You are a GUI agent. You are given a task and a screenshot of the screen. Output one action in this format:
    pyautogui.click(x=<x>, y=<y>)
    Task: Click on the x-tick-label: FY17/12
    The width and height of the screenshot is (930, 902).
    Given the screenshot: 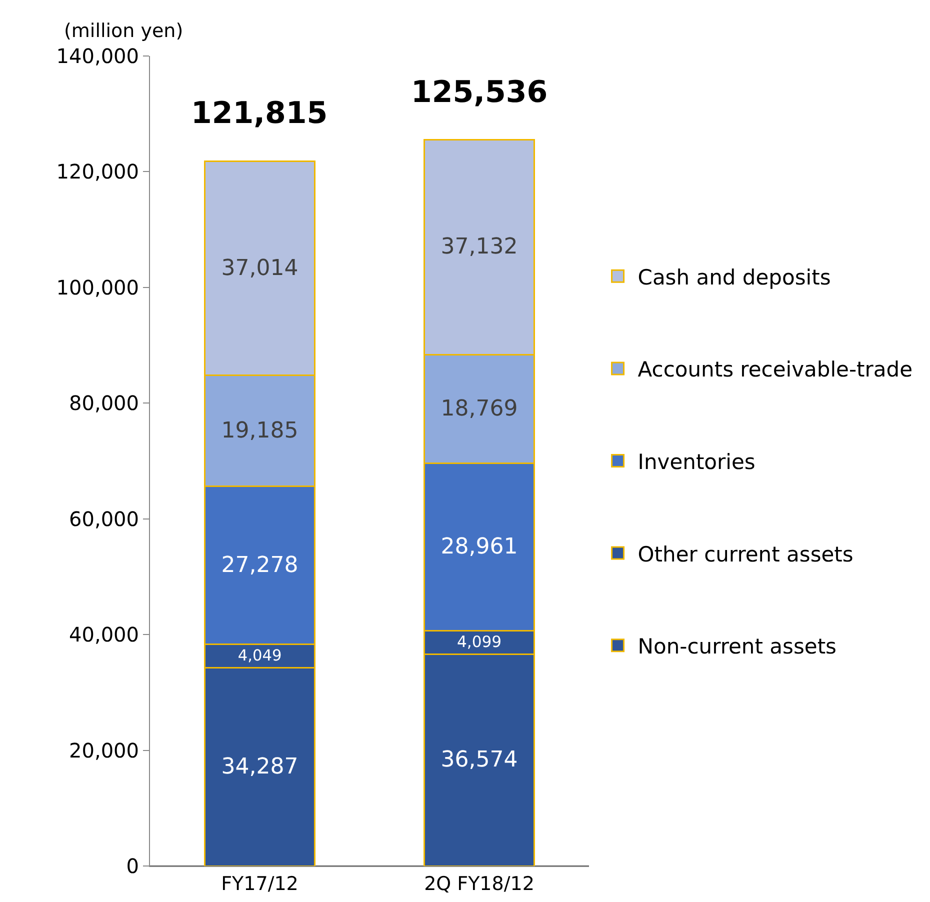 What is the action you would take?
    pyautogui.click(x=259, y=883)
    